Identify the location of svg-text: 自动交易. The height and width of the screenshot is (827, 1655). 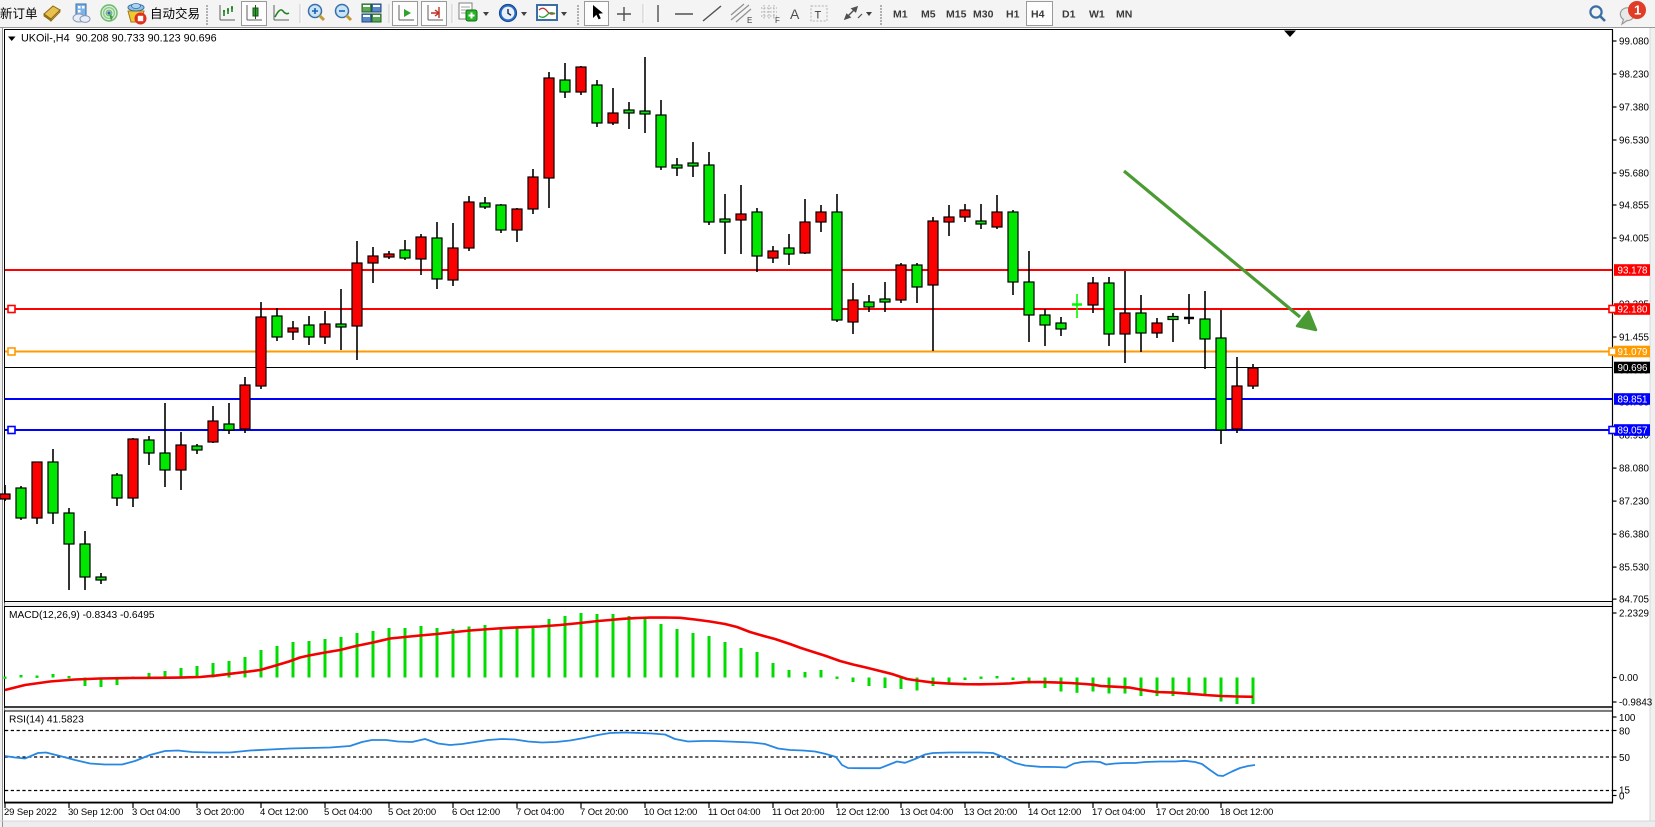
(175, 13).